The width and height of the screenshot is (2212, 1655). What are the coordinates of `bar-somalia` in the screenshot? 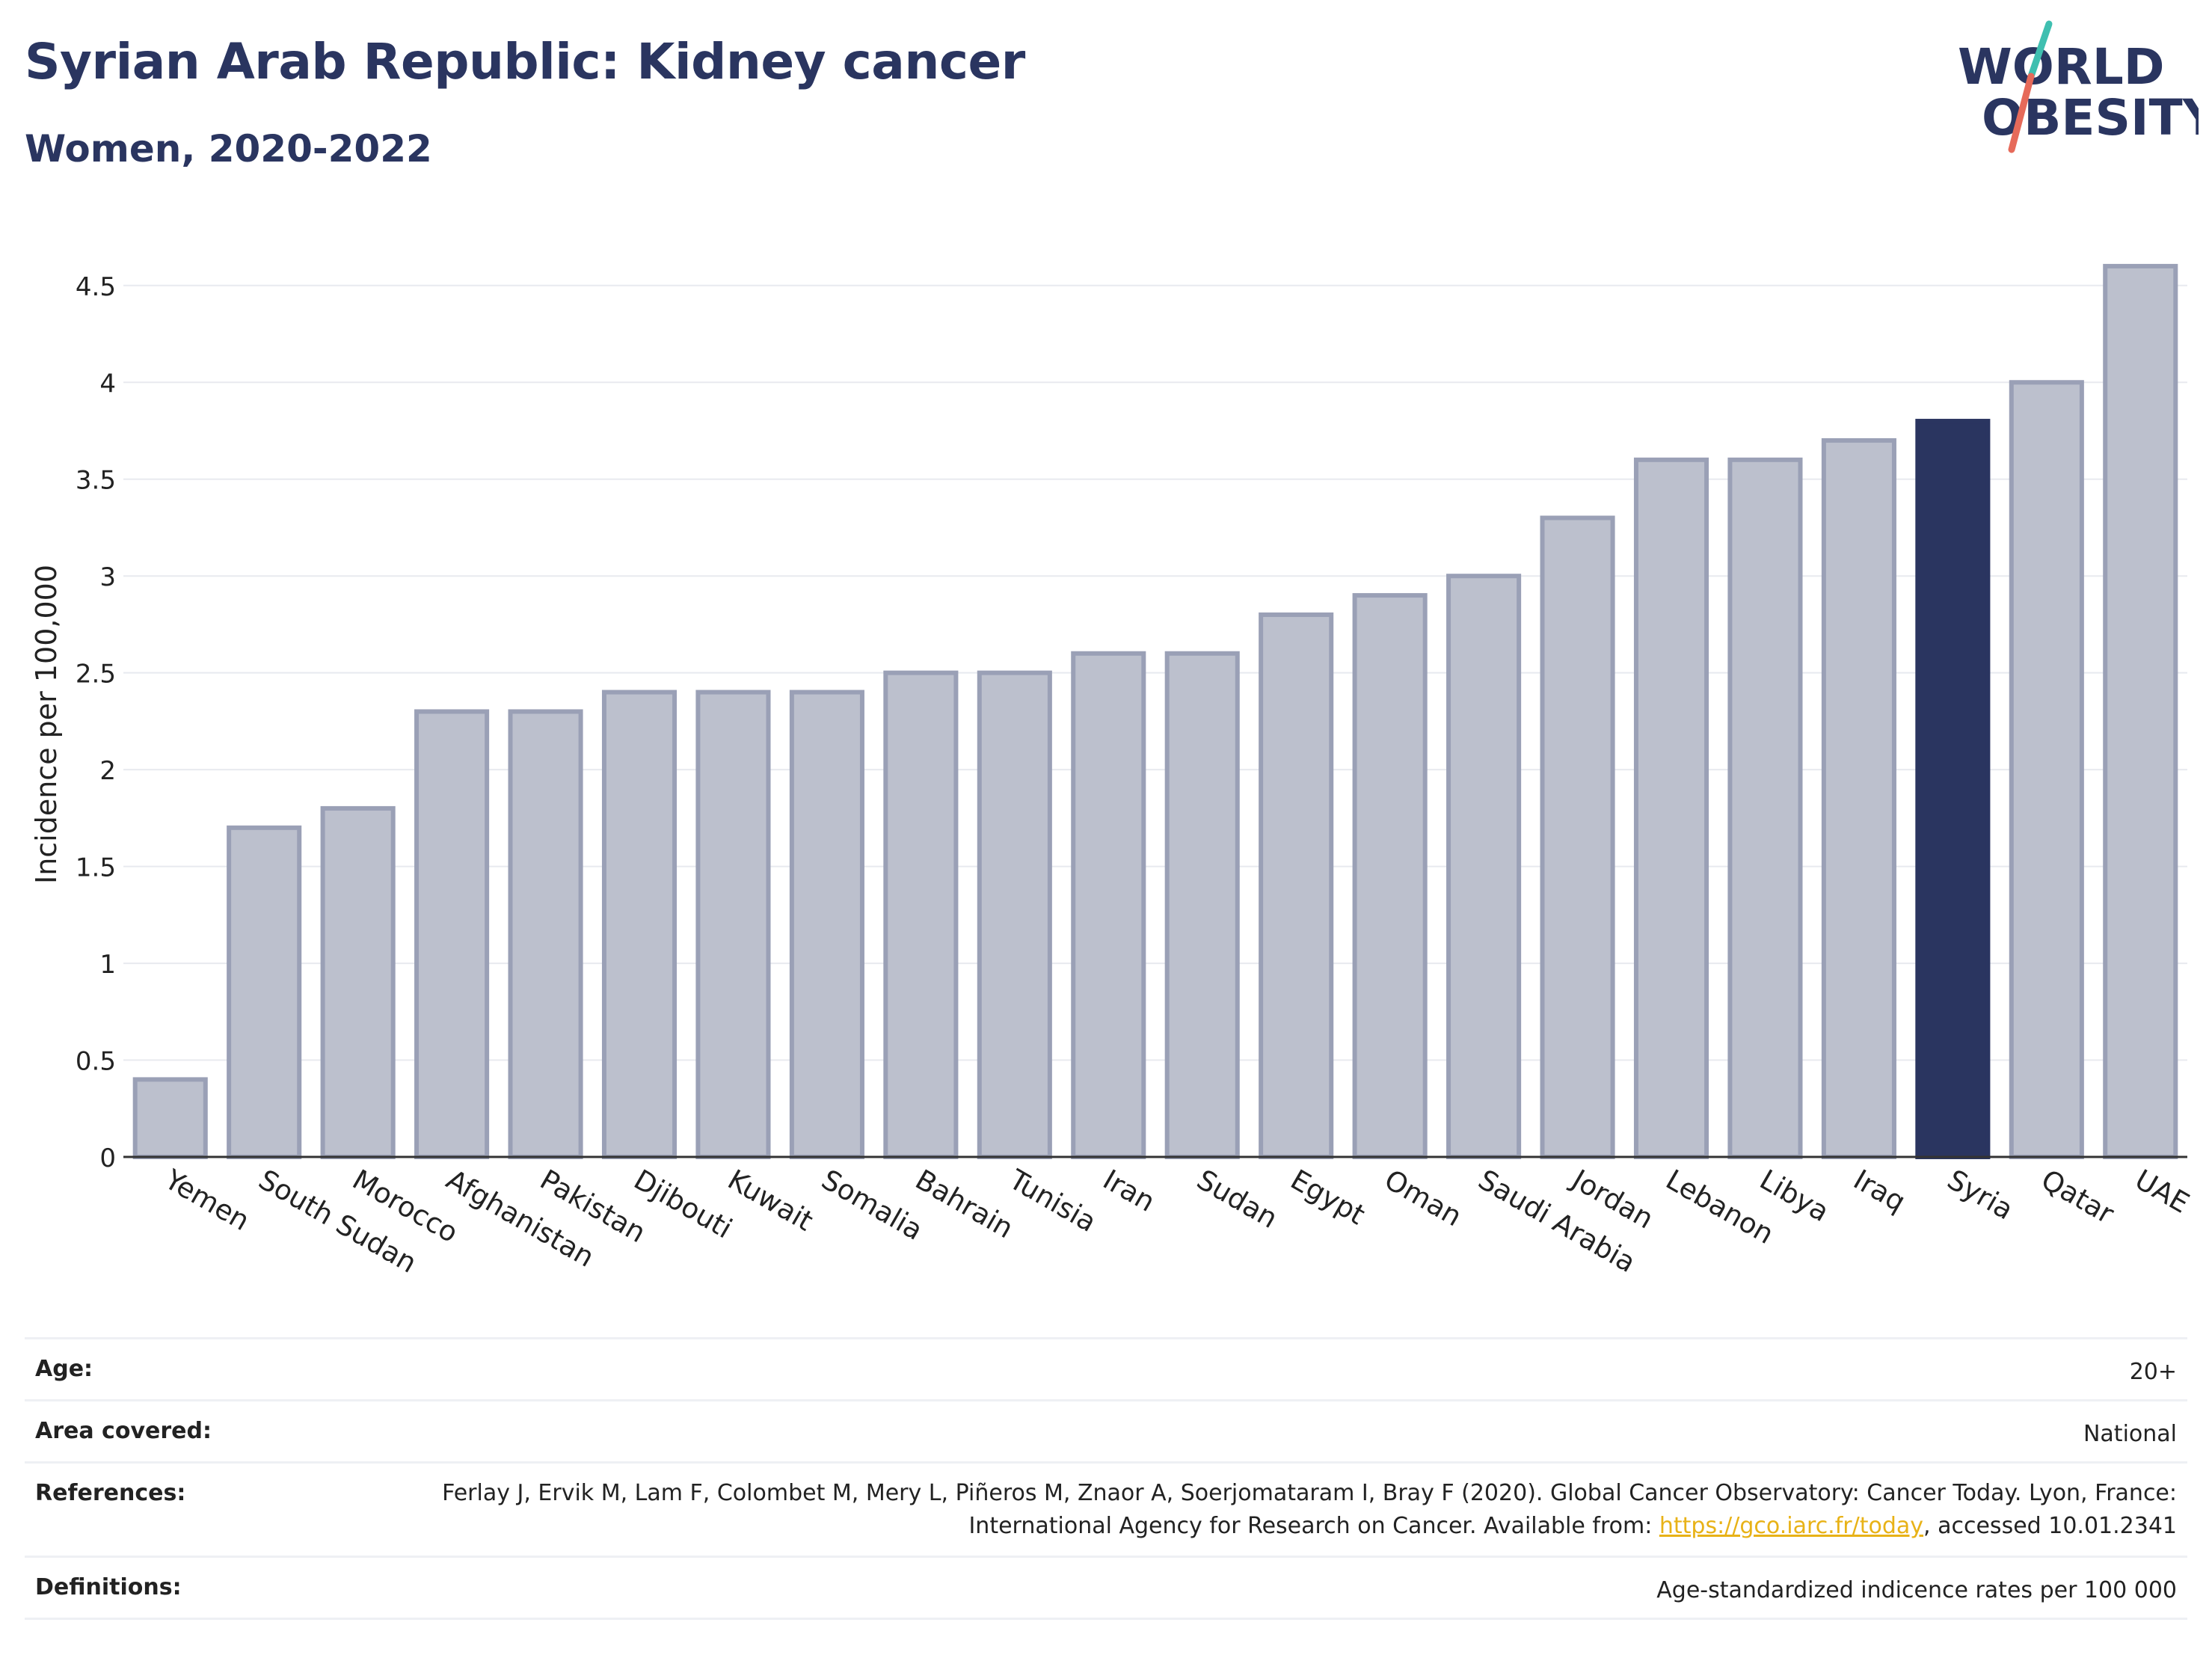 It's located at (826, 924).